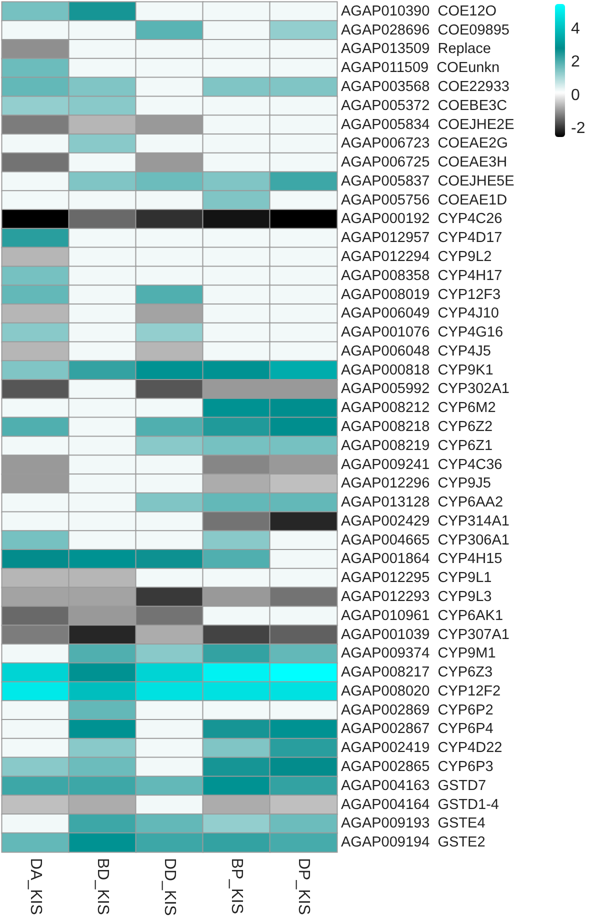 Image resolution: width=595 pixels, height=921 pixels. I want to click on y-tick-label: AGAP008217 CYP6Z3, so click(417, 672).